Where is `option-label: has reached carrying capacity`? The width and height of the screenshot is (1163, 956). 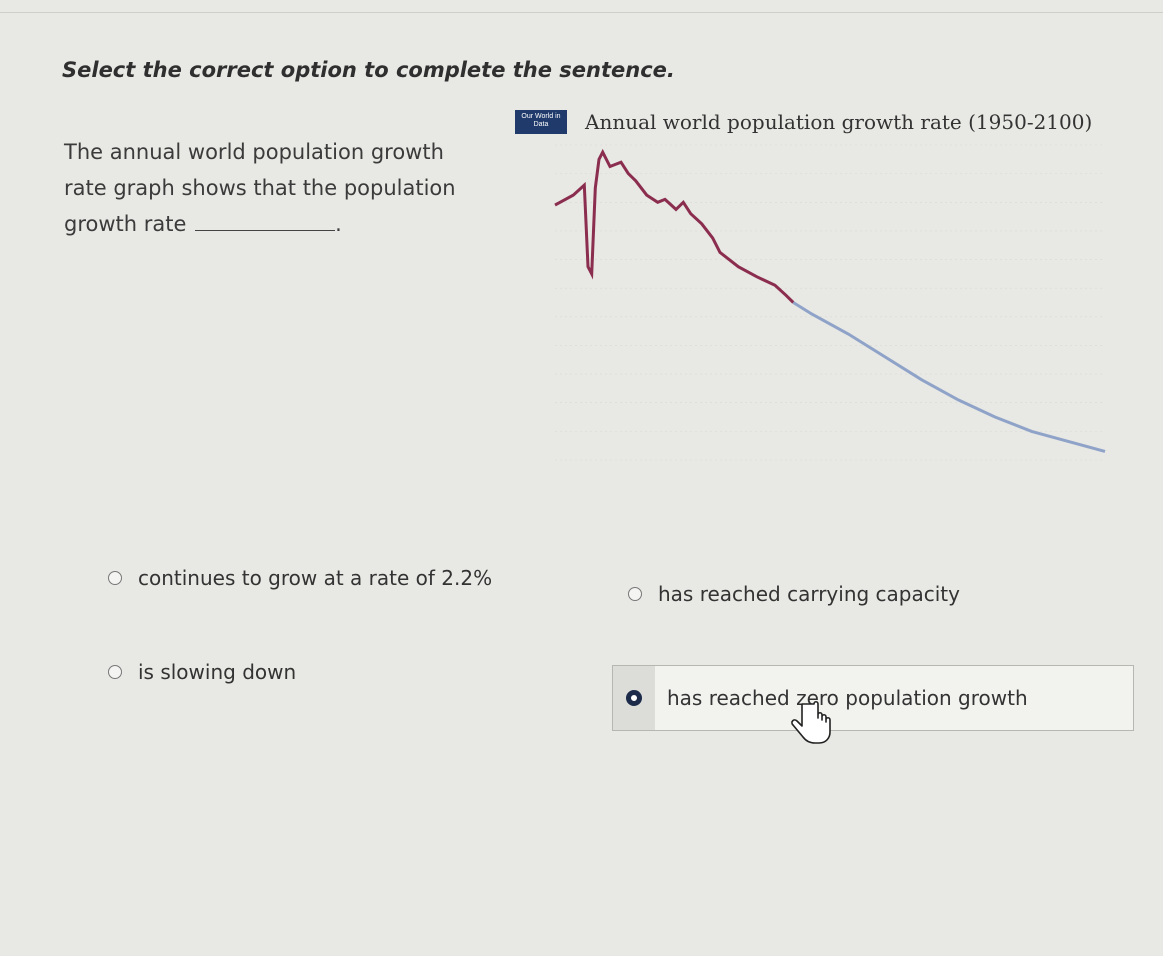
option-label: has reached carrying capacity is located at coordinates (809, 594).